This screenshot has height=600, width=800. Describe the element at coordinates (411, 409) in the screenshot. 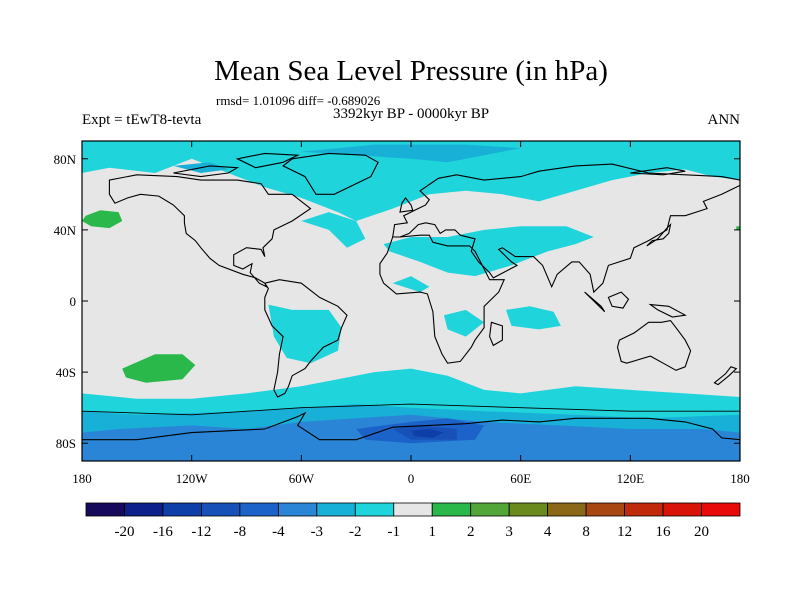

I see `ice-shelf-edge` at that location.